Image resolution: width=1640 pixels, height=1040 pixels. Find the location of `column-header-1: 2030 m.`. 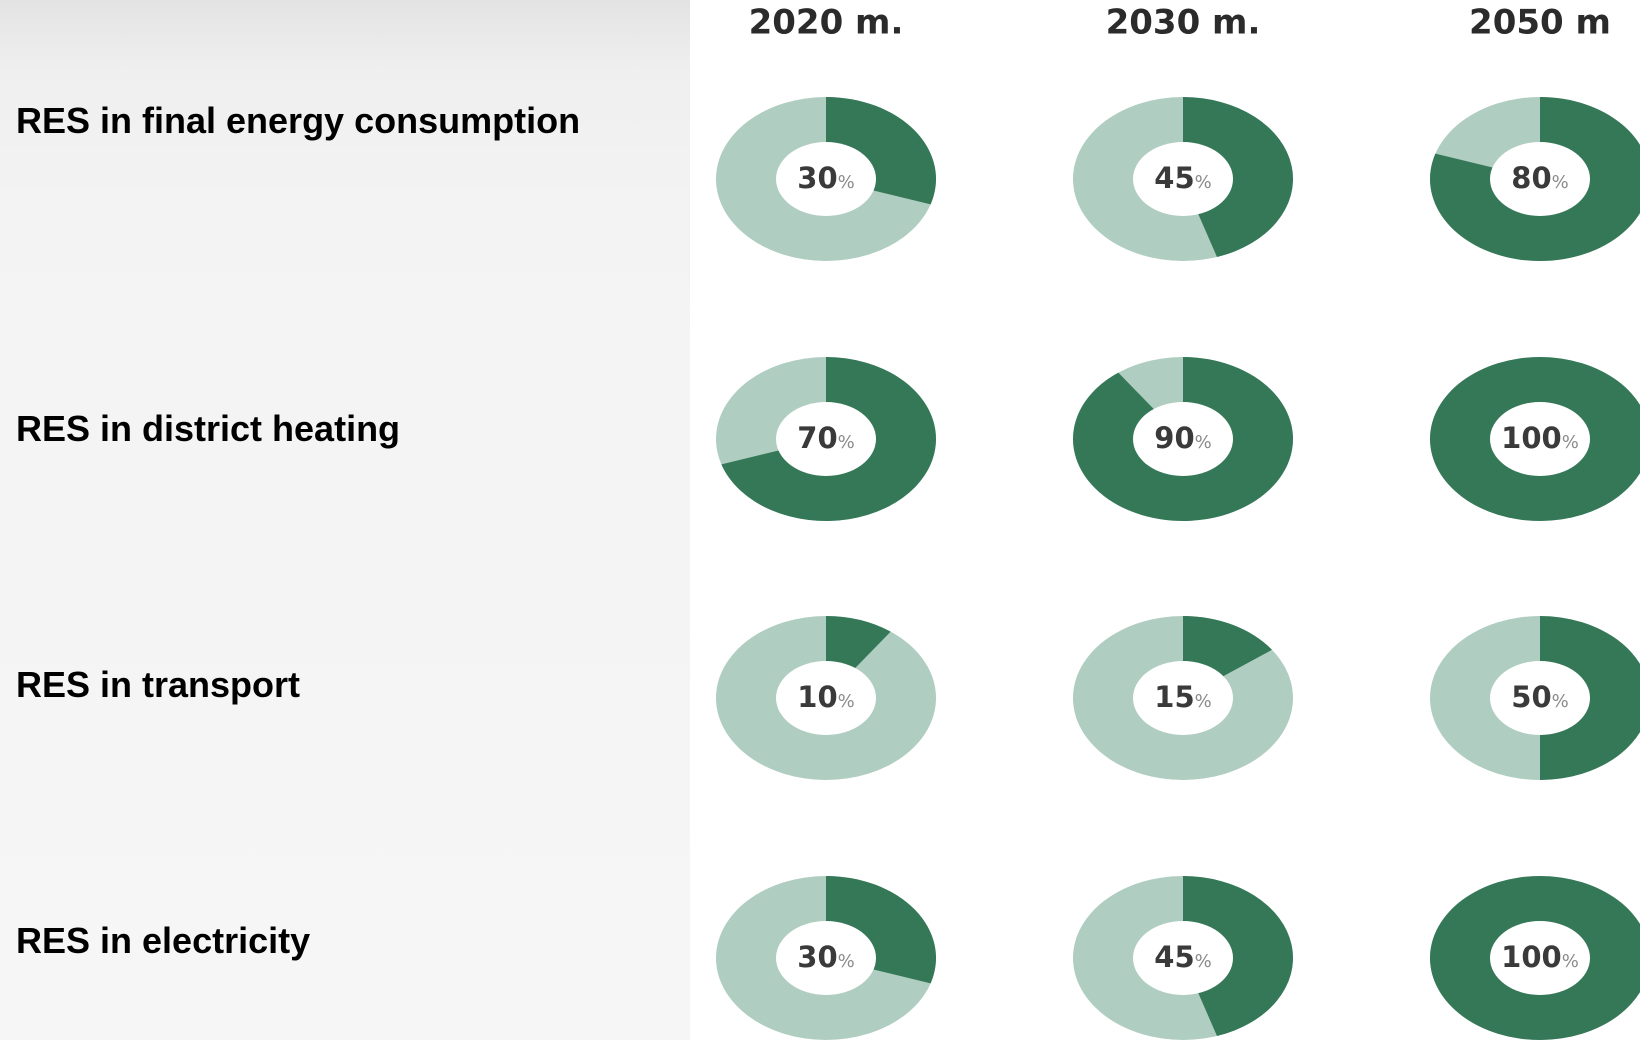

column-header-1: 2030 m. is located at coordinates (1183, 23).